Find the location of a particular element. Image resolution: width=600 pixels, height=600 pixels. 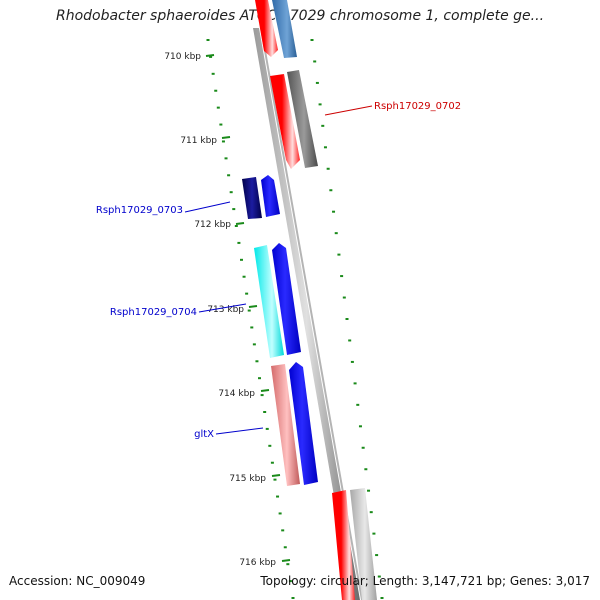

gene-label-0703: Rsph17029_0703 is located at coordinates (139, 210).